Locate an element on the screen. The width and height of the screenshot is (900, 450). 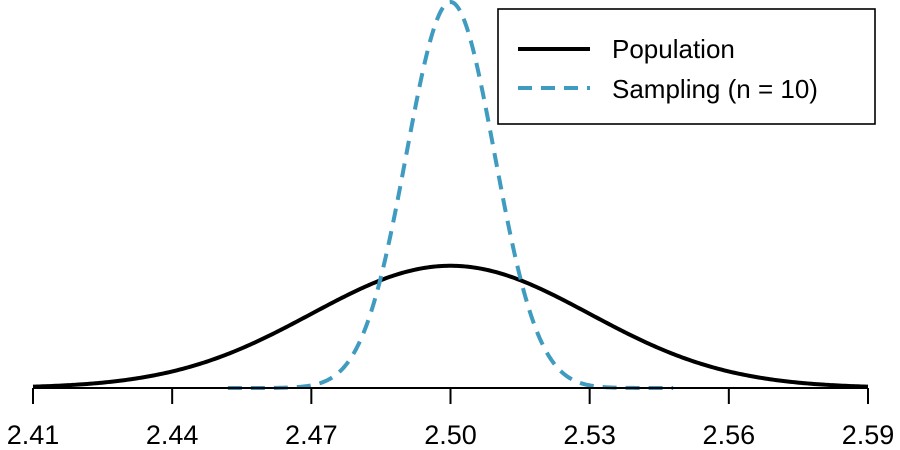
x-tick-label: 2.44 is located at coordinates (172, 435).